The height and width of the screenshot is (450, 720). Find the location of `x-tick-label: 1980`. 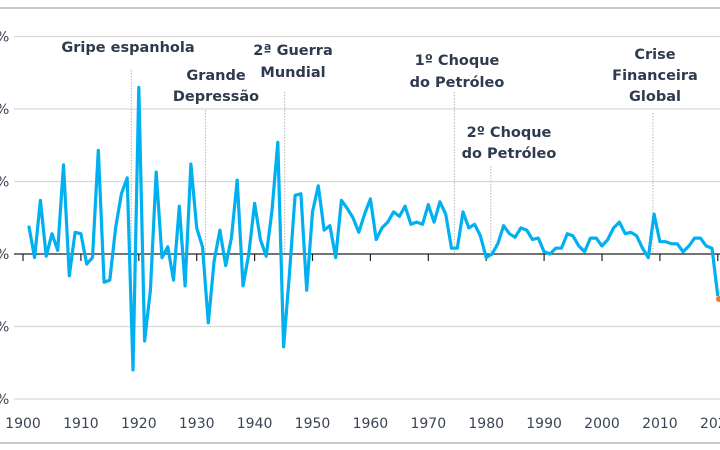

x-tick-label: 1980 is located at coordinates (486, 424).